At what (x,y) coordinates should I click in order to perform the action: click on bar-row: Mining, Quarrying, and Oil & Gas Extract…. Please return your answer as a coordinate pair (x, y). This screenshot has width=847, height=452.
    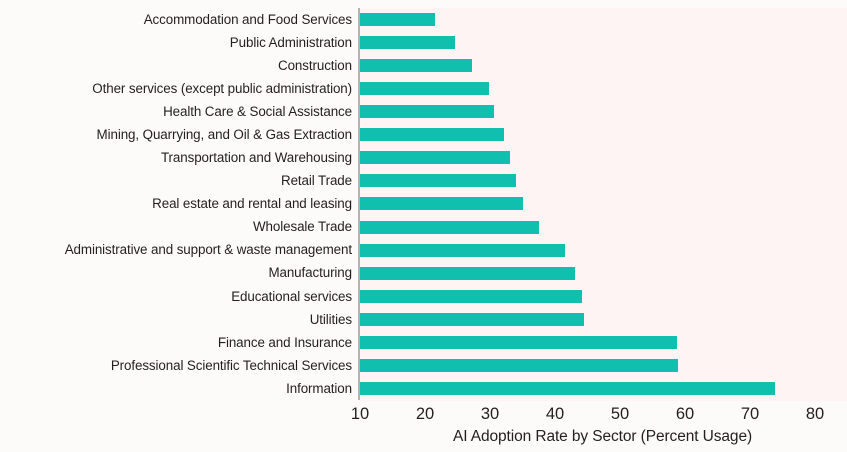
    Looking at the image, I should click on (423, 134).